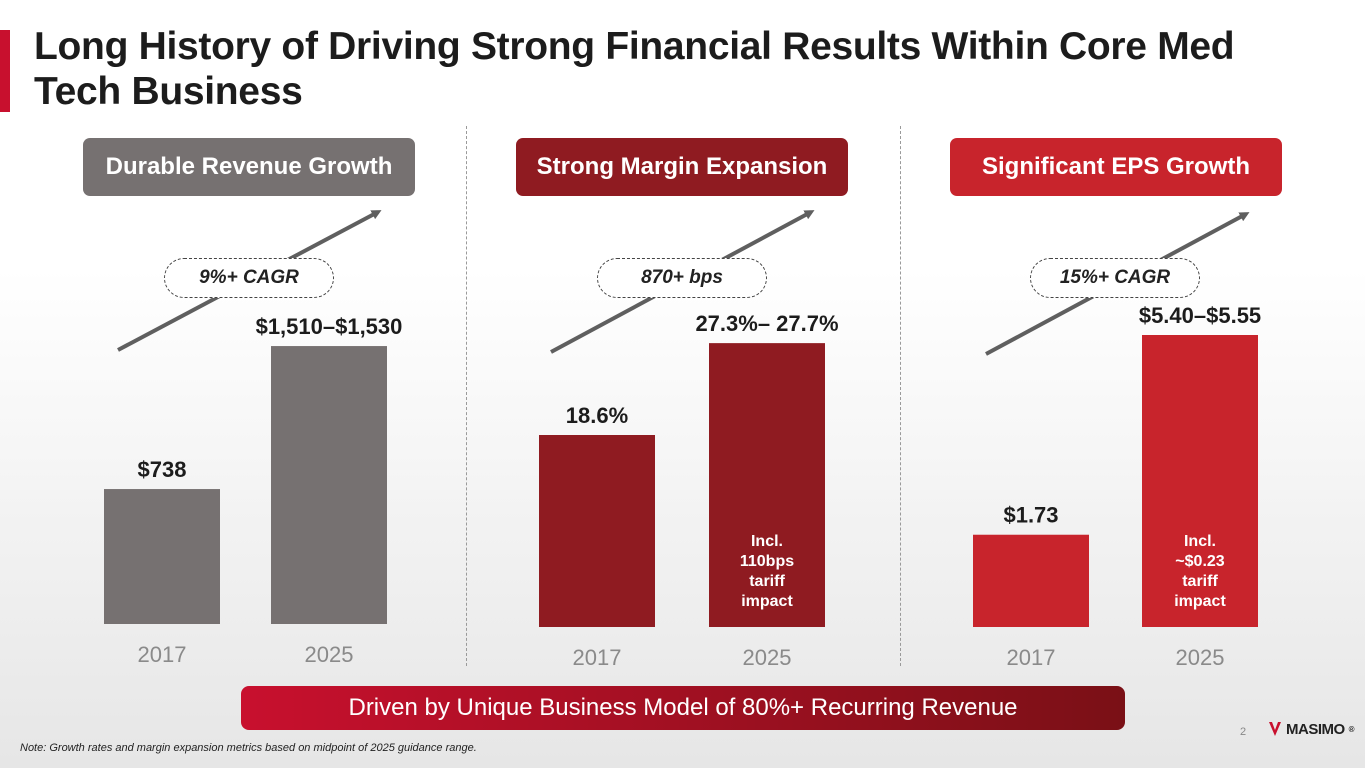 This screenshot has width=1365, height=768. What do you see at coordinates (597, 531) in the screenshot?
I see `bar-margin-2017` at bounding box center [597, 531].